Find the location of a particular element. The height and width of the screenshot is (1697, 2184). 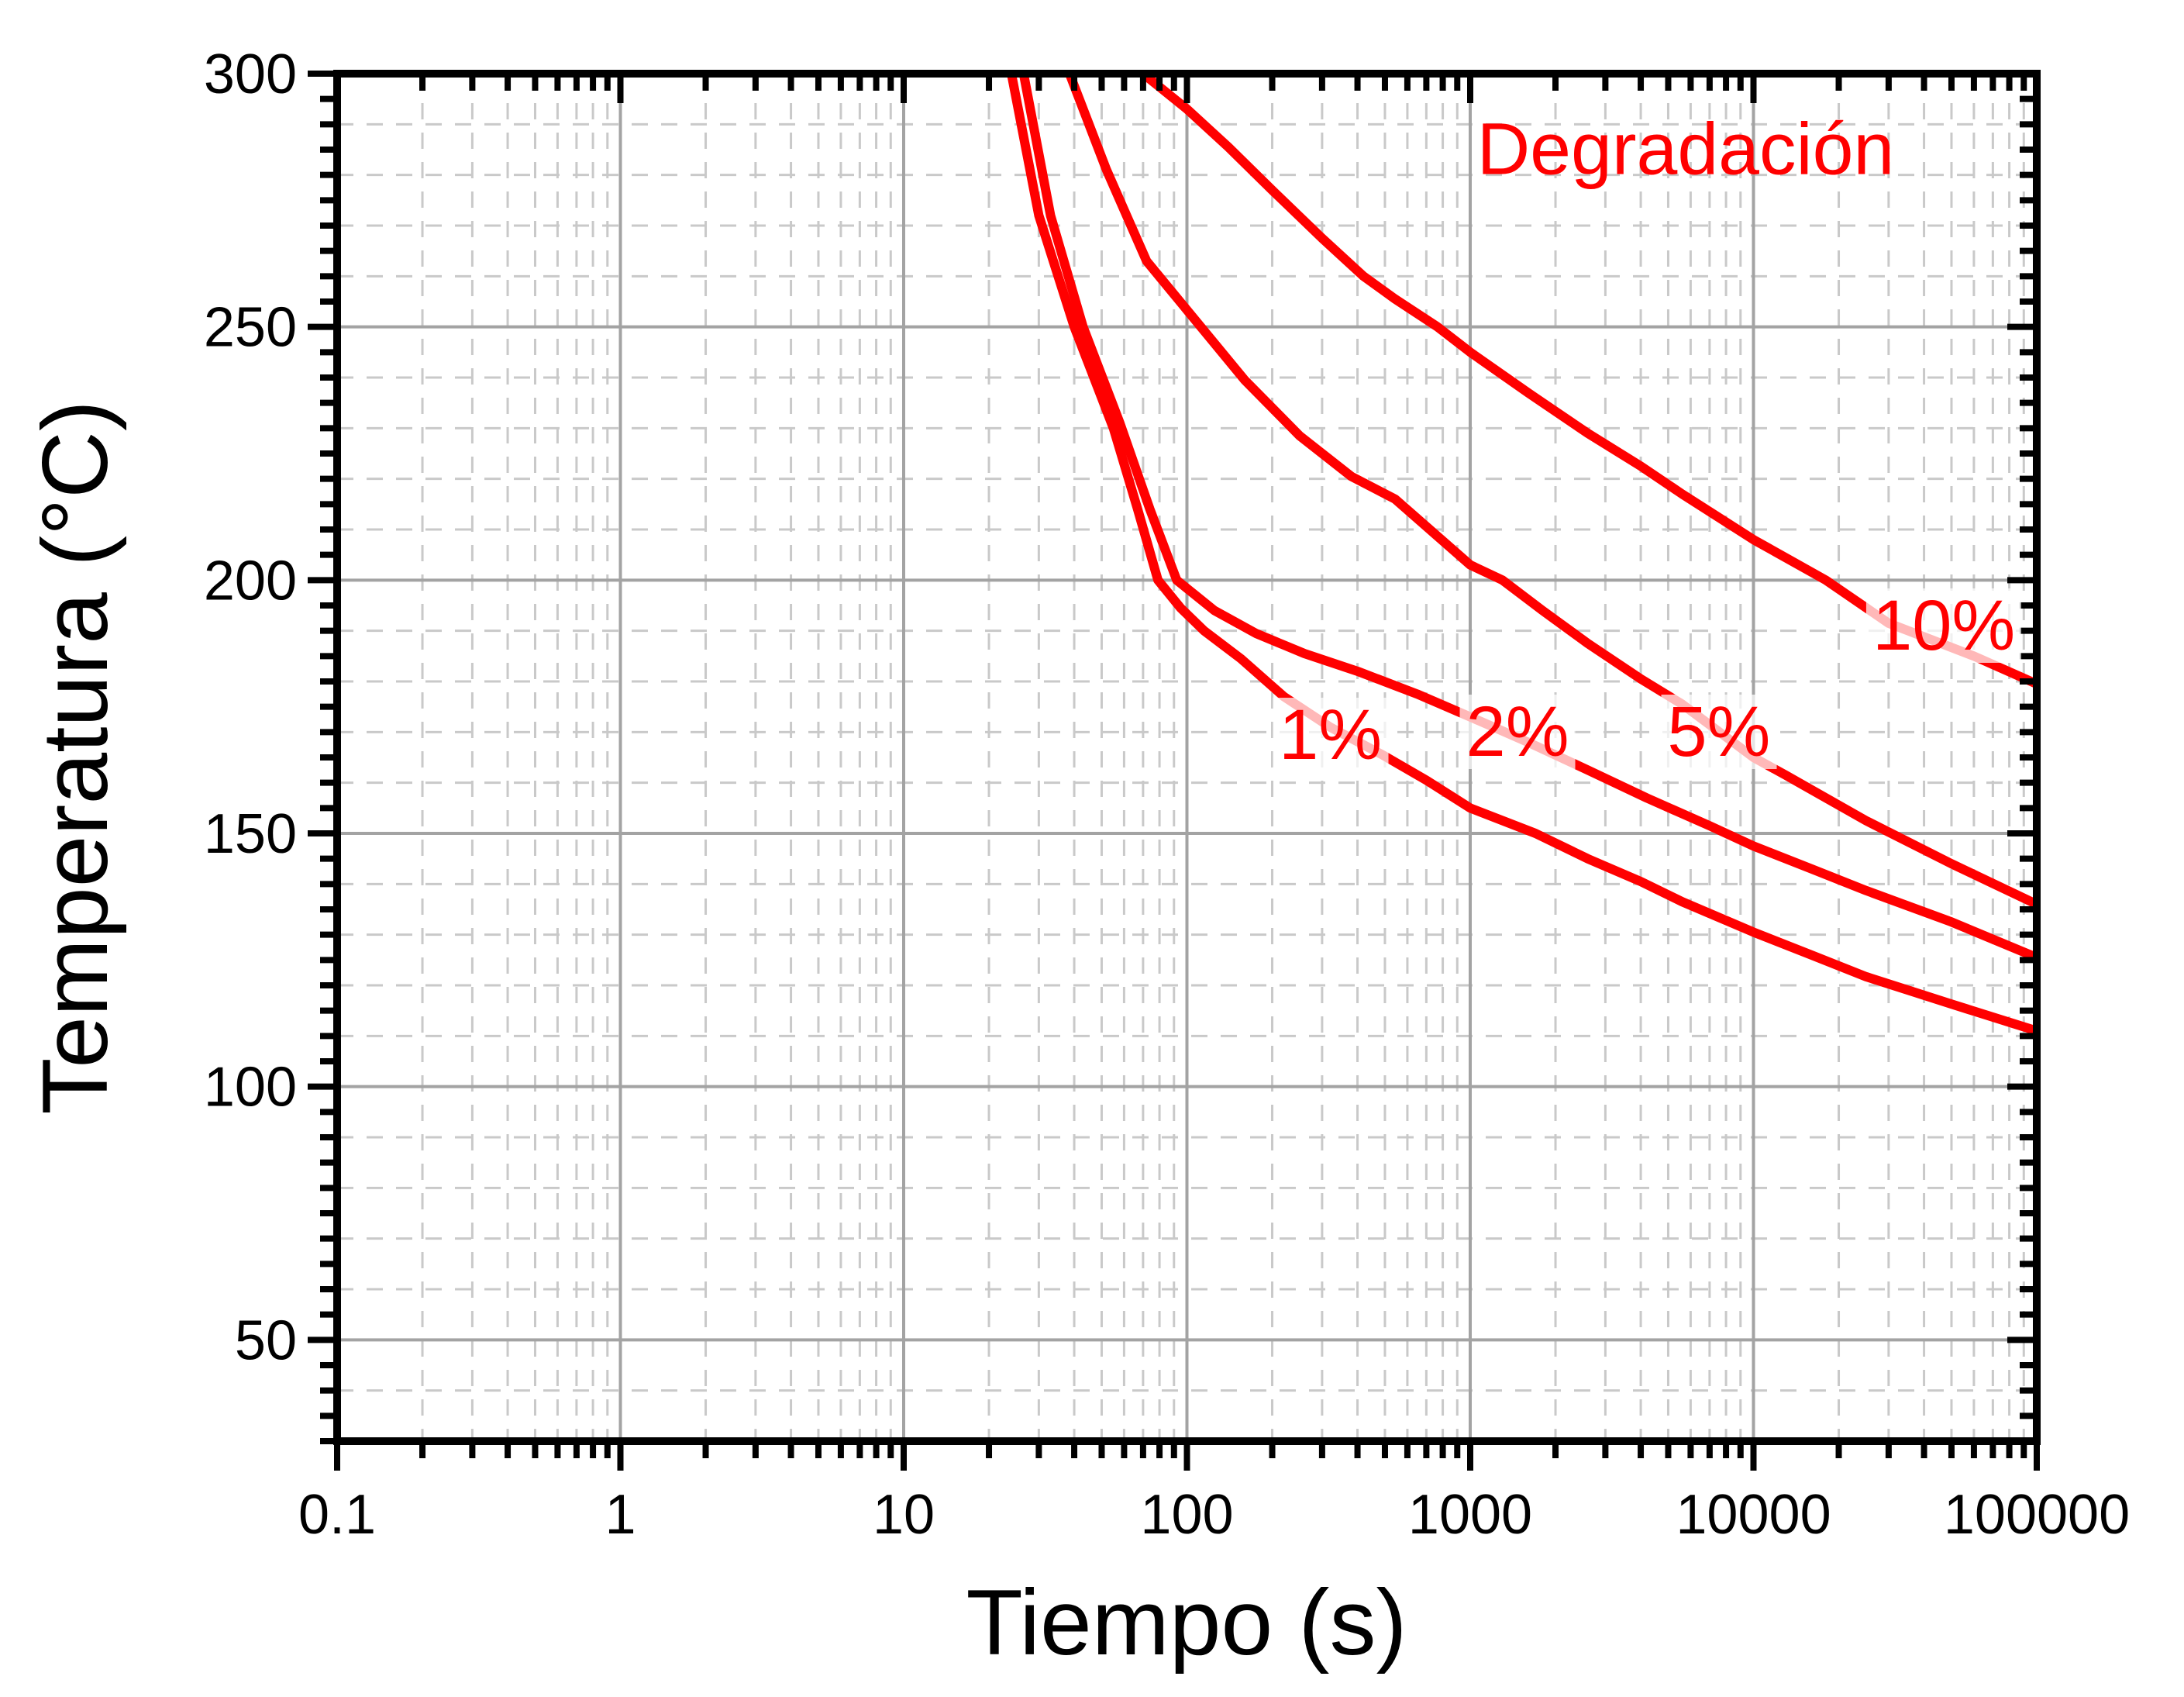

y-tick-label-50: 50 is located at coordinates (266, 1340).